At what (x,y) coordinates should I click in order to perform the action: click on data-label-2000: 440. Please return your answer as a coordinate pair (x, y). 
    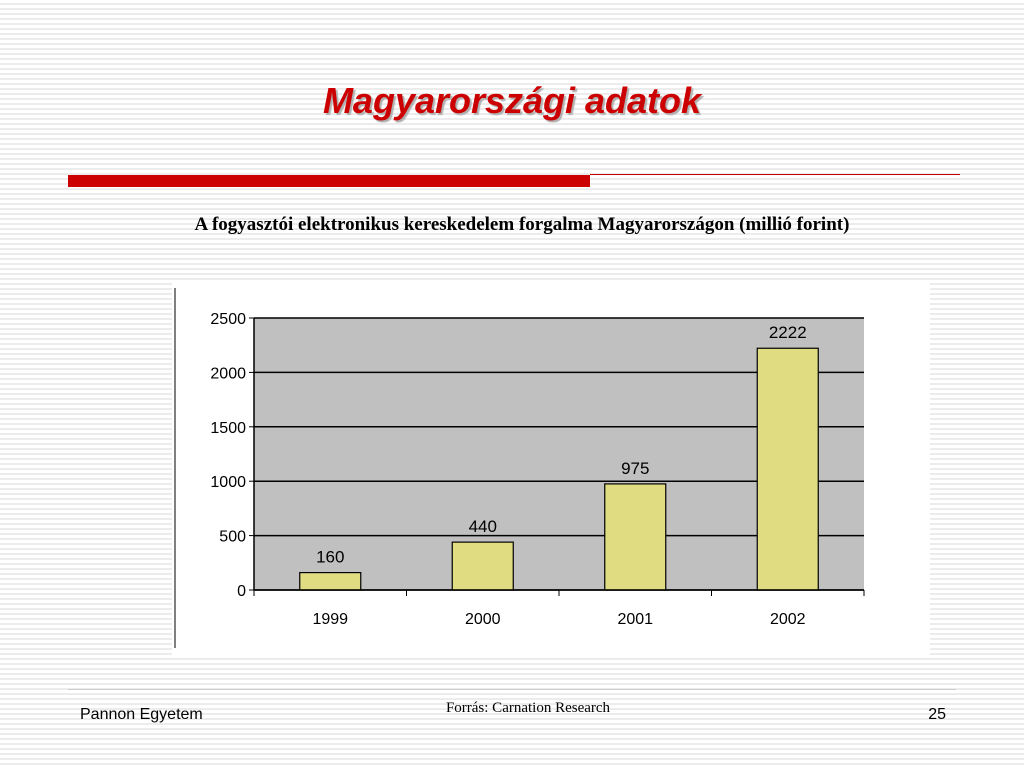
    Looking at the image, I should click on (483, 526).